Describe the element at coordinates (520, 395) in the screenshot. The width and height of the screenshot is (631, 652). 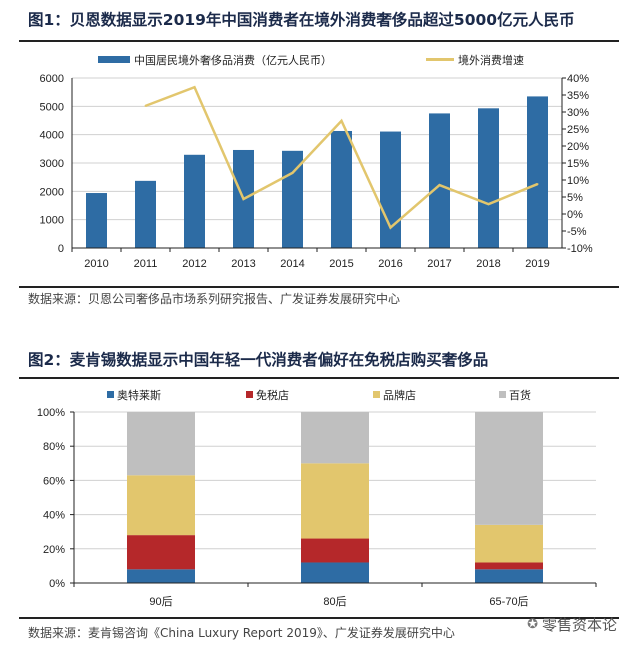
I see `legend-label-3: 百货` at that location.